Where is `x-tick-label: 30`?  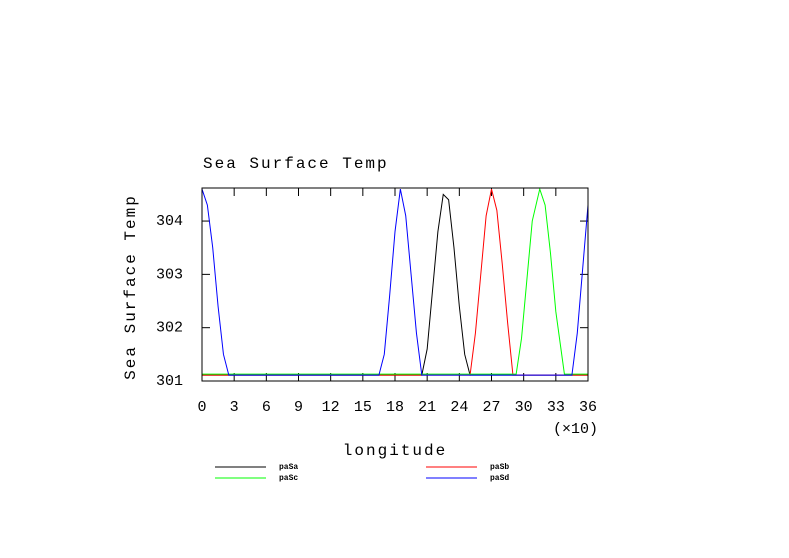
x-tick-label: 30 is located at coordinates (524, 407).